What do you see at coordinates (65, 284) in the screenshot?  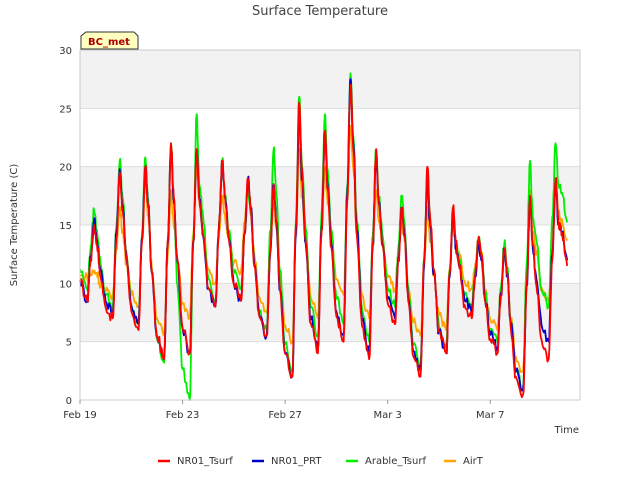 I see `y-tick-label: 10` at bounding box center [65, 284].